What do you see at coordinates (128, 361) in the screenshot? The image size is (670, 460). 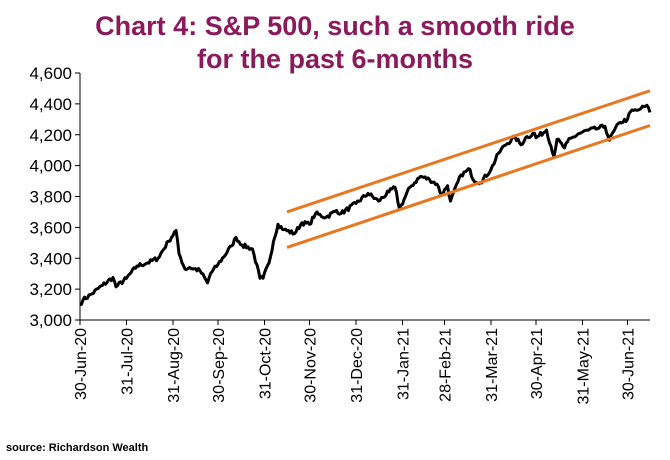 I see `x-tick-label: 31-Jul-20` at bounding box center [128, 361].